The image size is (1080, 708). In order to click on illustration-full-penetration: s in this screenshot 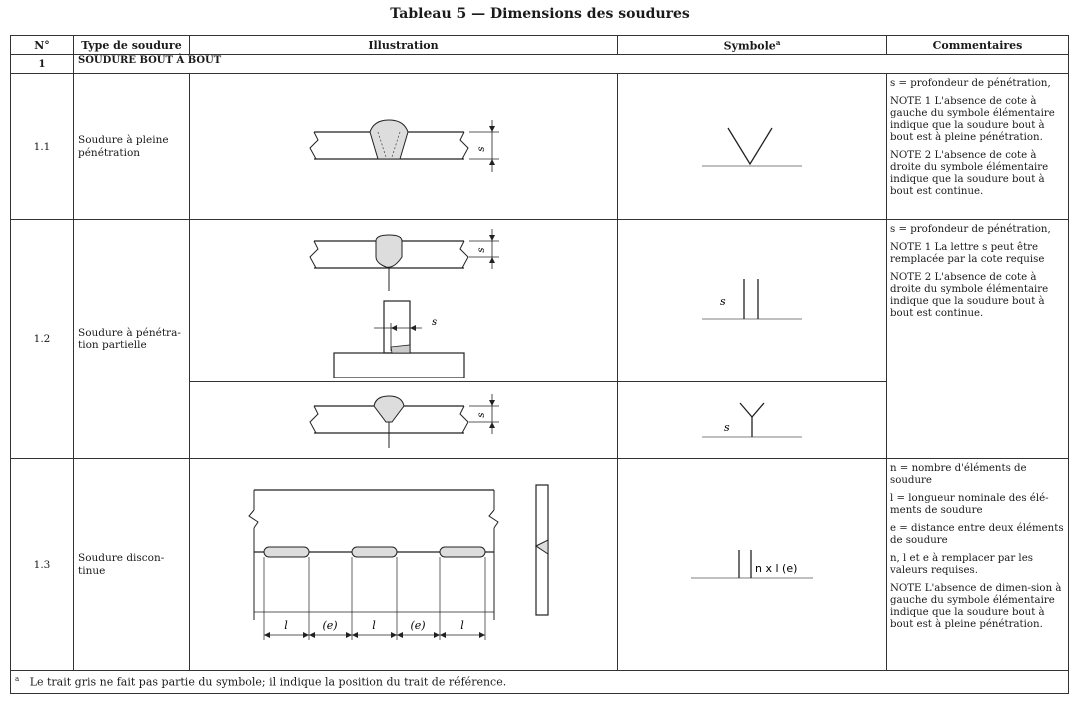, I will do `click(403, 146)`.